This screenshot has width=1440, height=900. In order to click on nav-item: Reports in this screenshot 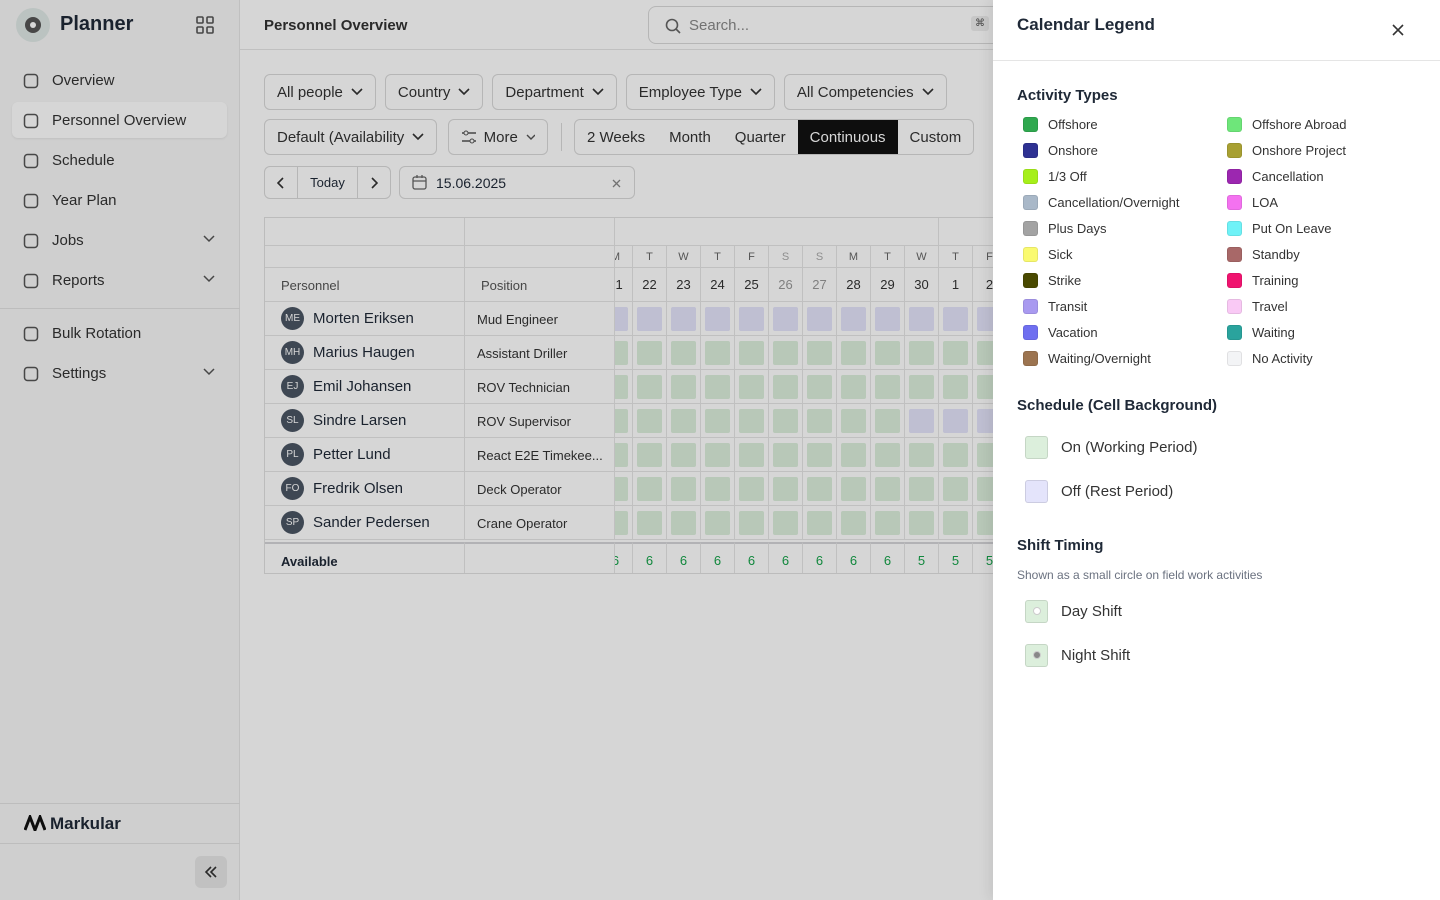, I will do `click(119, 280)`.